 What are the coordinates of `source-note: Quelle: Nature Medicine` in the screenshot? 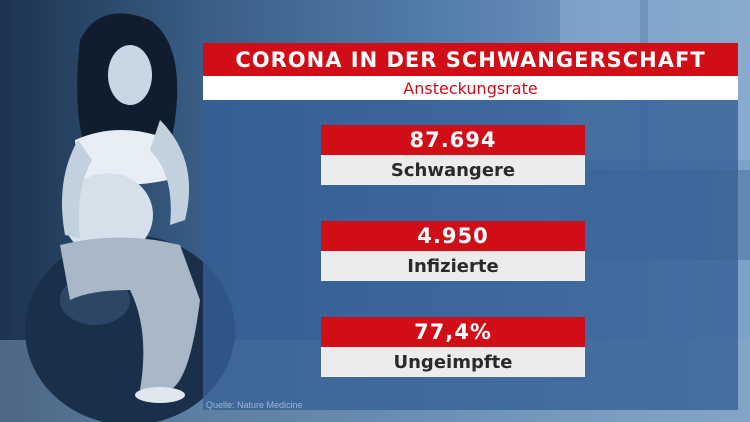 It's located at (254, 405).